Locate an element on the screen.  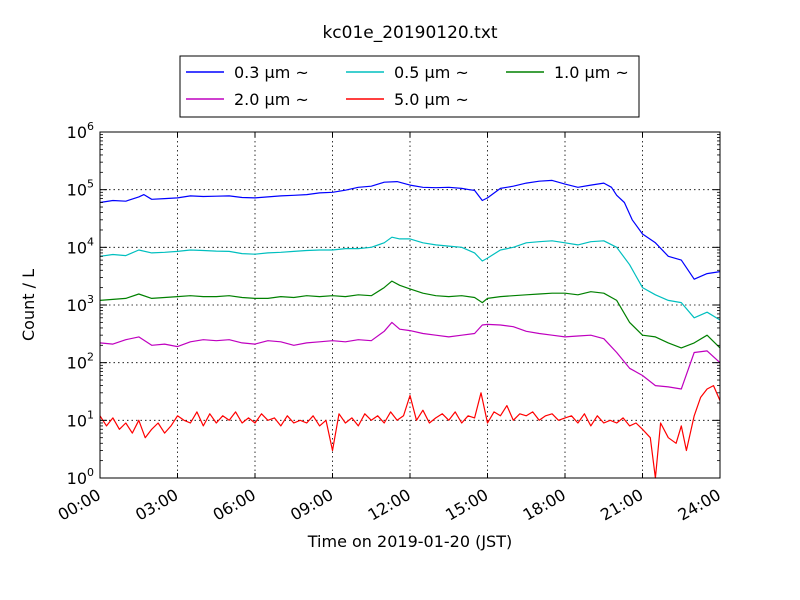
legend: 0.3 μm ~ 0.5 μm ~ 1.0 μm ~ 2.0 μm ~ 5.0 μm ~ is located at coordinates (409, 86).